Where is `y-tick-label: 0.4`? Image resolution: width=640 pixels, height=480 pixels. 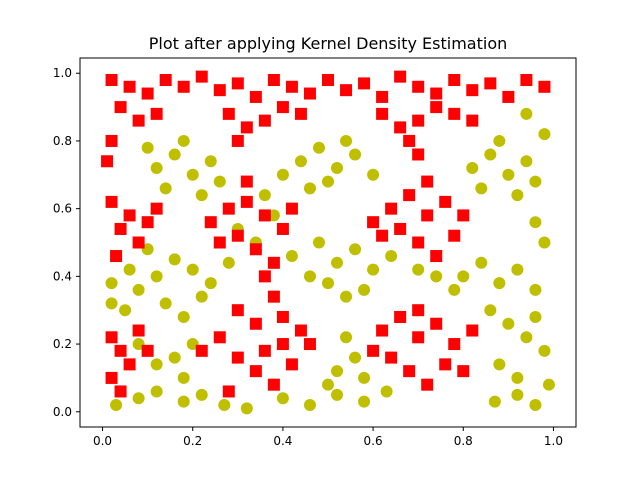 y-tick-label: 0.4 is located at coordinates (62, 276).